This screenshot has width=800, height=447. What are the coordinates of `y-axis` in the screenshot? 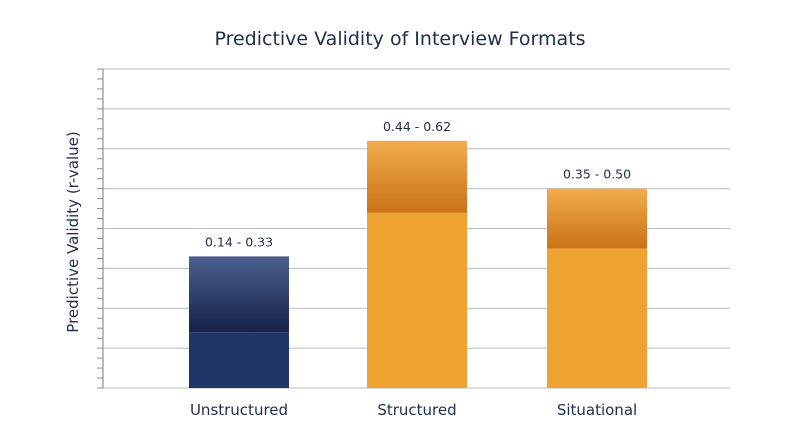 It's located at (100, 228).